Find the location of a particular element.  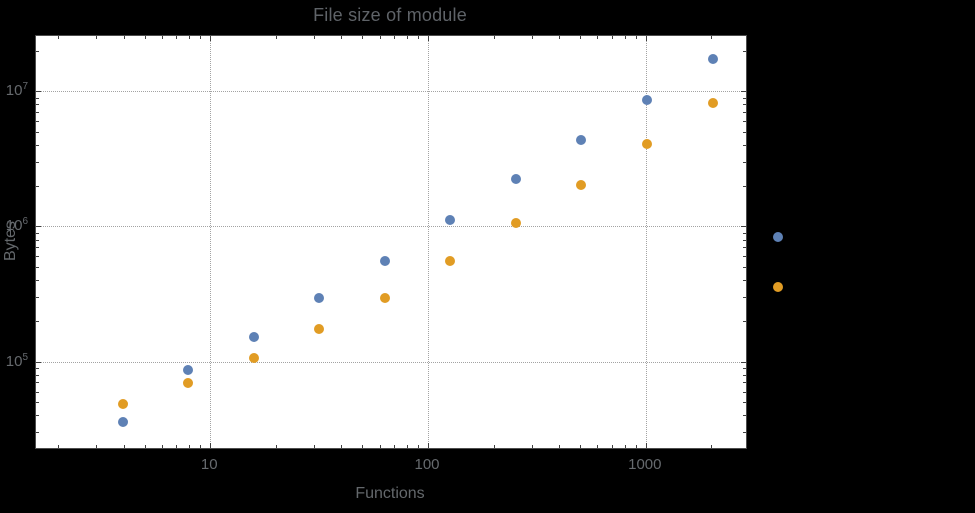

chart-title: File size of module is located at coordinates (390, 15).